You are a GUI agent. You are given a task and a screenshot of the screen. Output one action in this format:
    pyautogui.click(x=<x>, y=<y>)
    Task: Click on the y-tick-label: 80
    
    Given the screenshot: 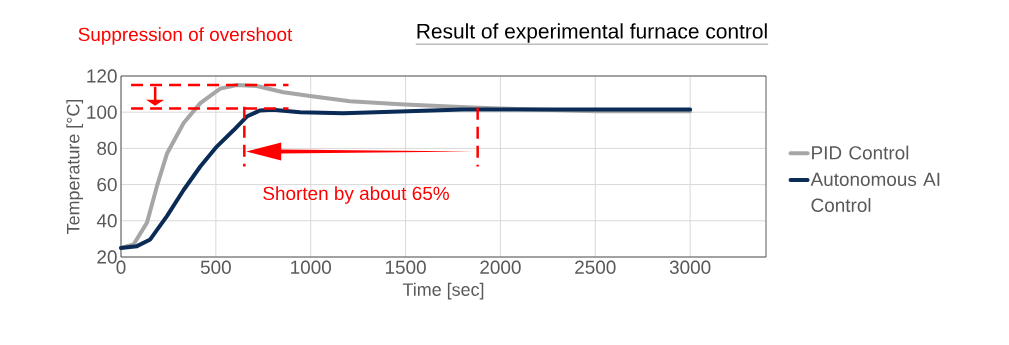 What is the action you would take?
    pyautogui.click(x=107, y=148)
    